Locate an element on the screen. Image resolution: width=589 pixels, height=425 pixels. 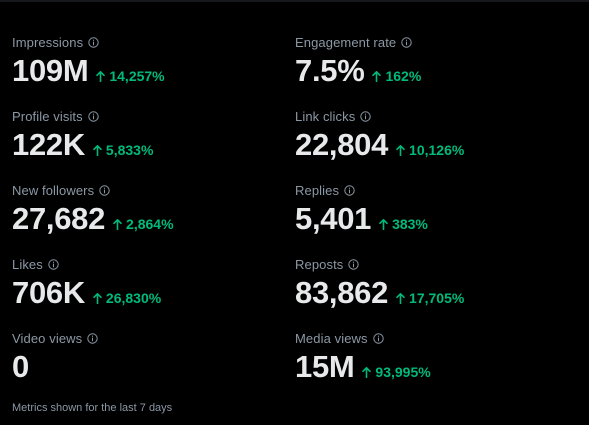
metric-value: 7.5% is located at coordinates (330, 70).